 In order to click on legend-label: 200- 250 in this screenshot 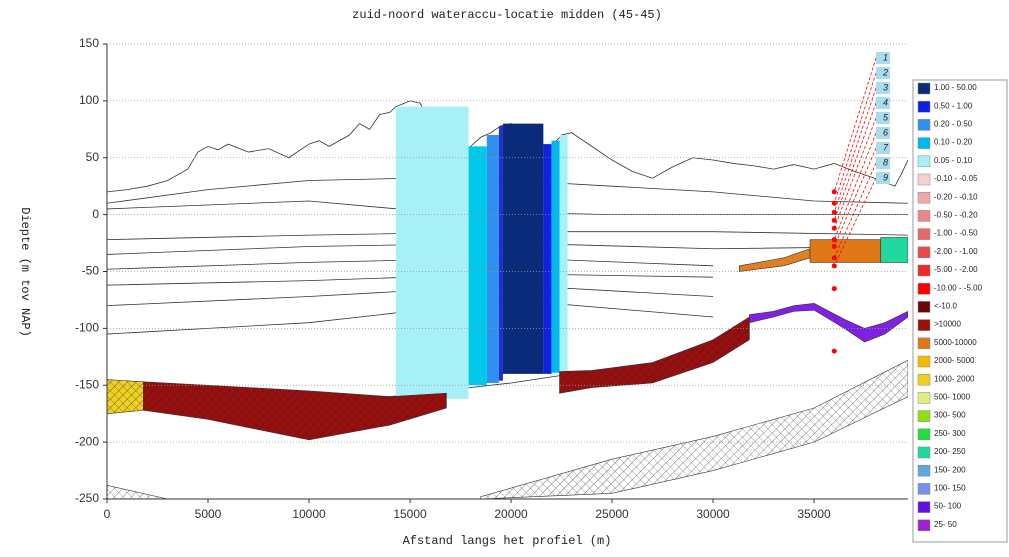, I will do `click(950, 451)`.